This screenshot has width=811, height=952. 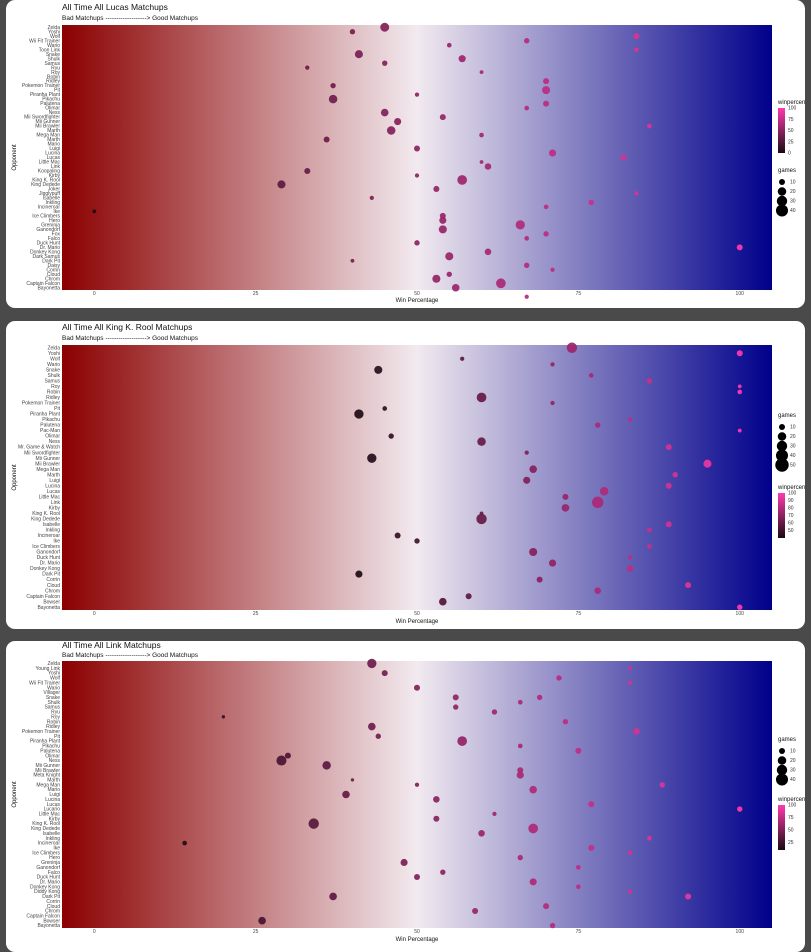 What do you see at coordinates (51, 834) in the screenshot?
I see `y-tick-label: Isabelle` at bounding box center [51, 834].